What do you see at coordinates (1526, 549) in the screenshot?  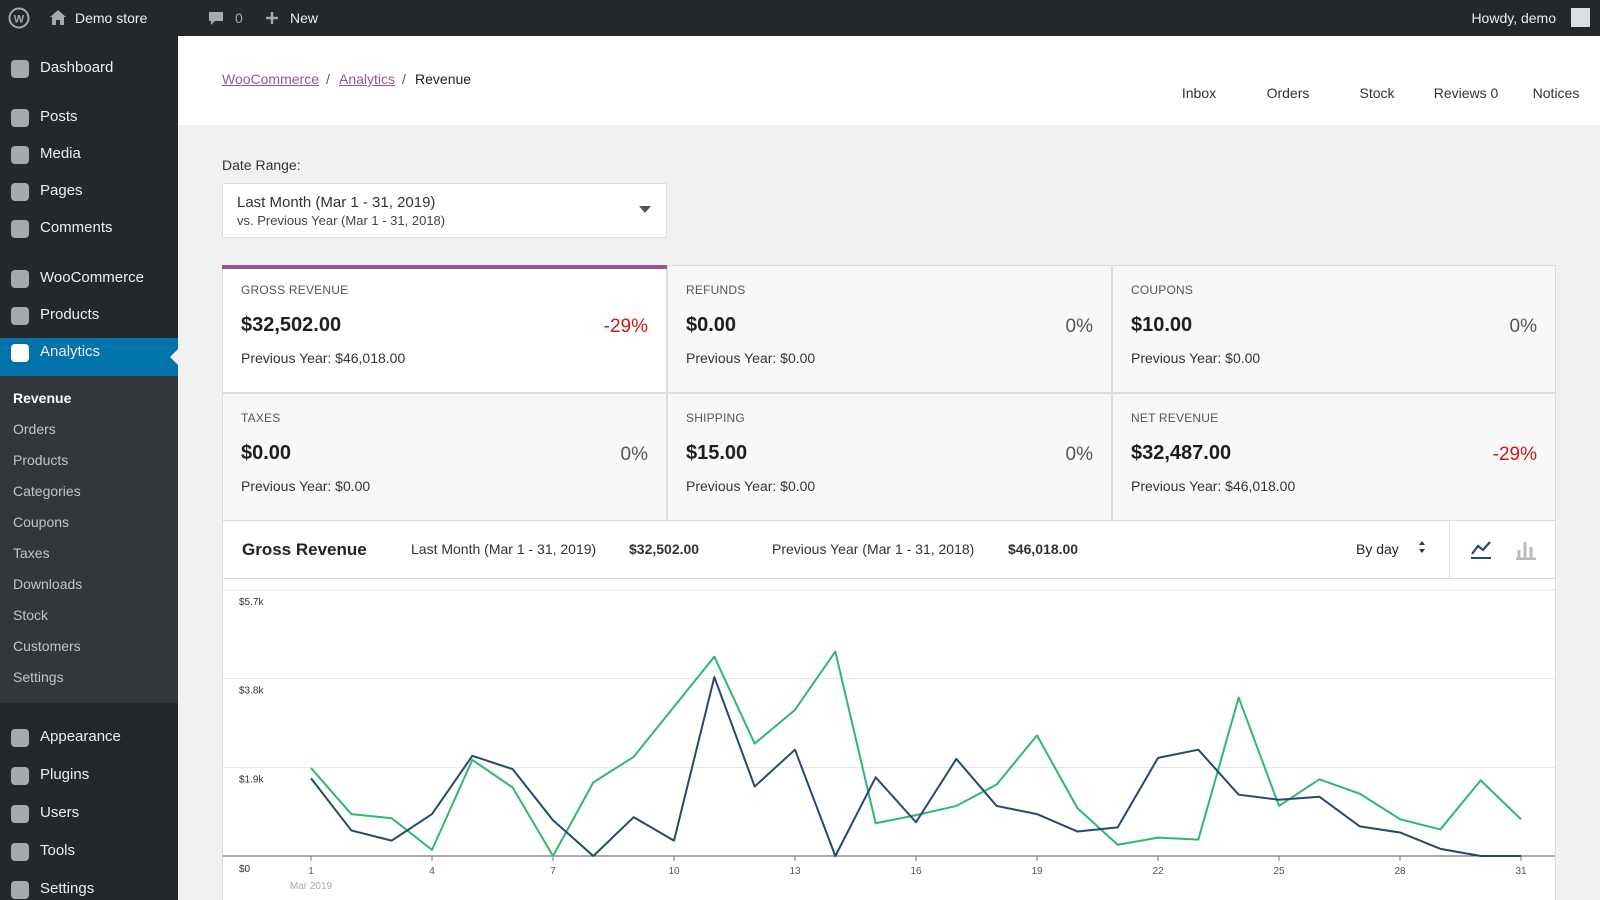 I see `bar-chart-toggle` at bounding box center [1526, 549].